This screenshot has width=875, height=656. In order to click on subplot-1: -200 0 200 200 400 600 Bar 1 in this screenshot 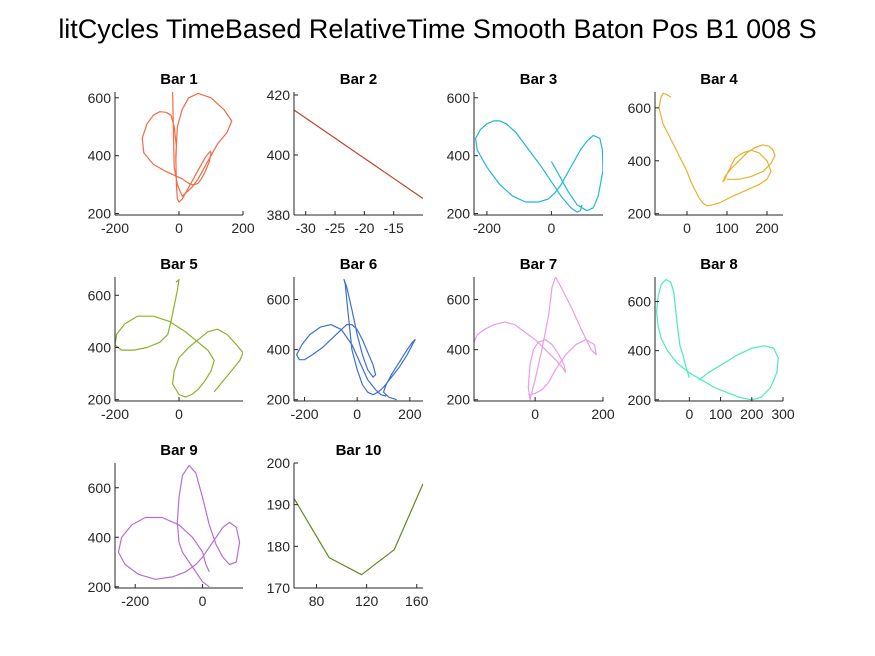, I will do `click(171, 153)`.